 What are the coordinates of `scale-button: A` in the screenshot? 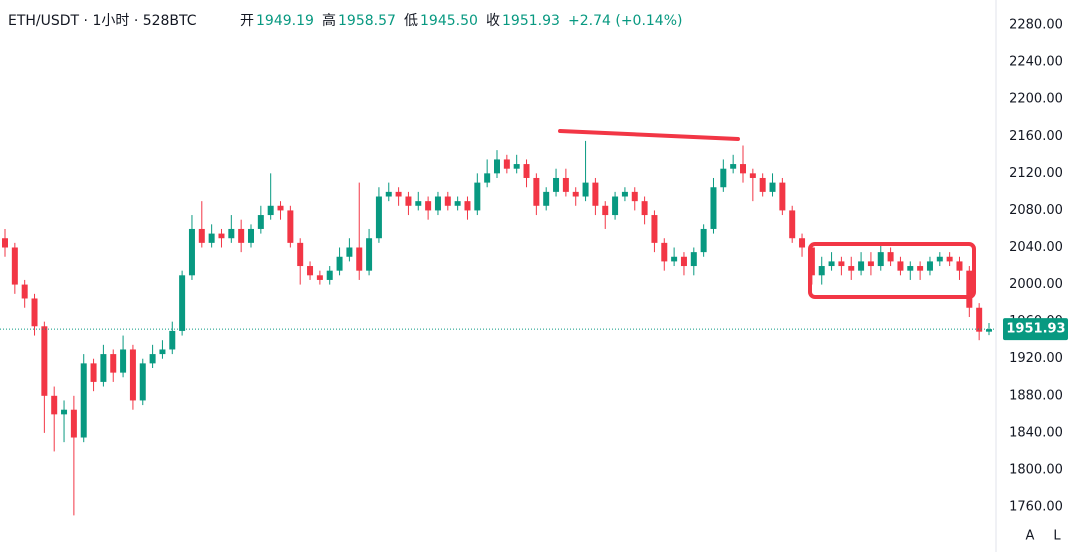 It's located at (1030, 536).